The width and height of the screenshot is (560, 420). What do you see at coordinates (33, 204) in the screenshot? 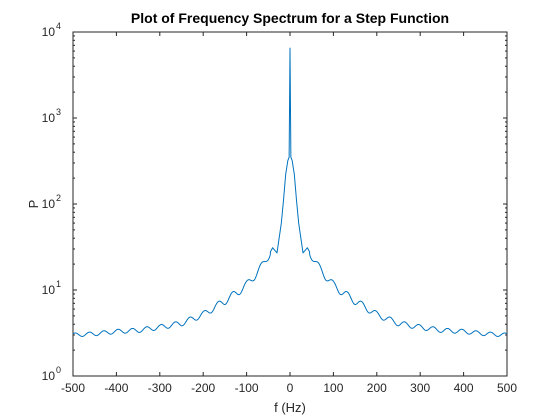
I see `y-axis-label: P` at bounding box center [33, 204].